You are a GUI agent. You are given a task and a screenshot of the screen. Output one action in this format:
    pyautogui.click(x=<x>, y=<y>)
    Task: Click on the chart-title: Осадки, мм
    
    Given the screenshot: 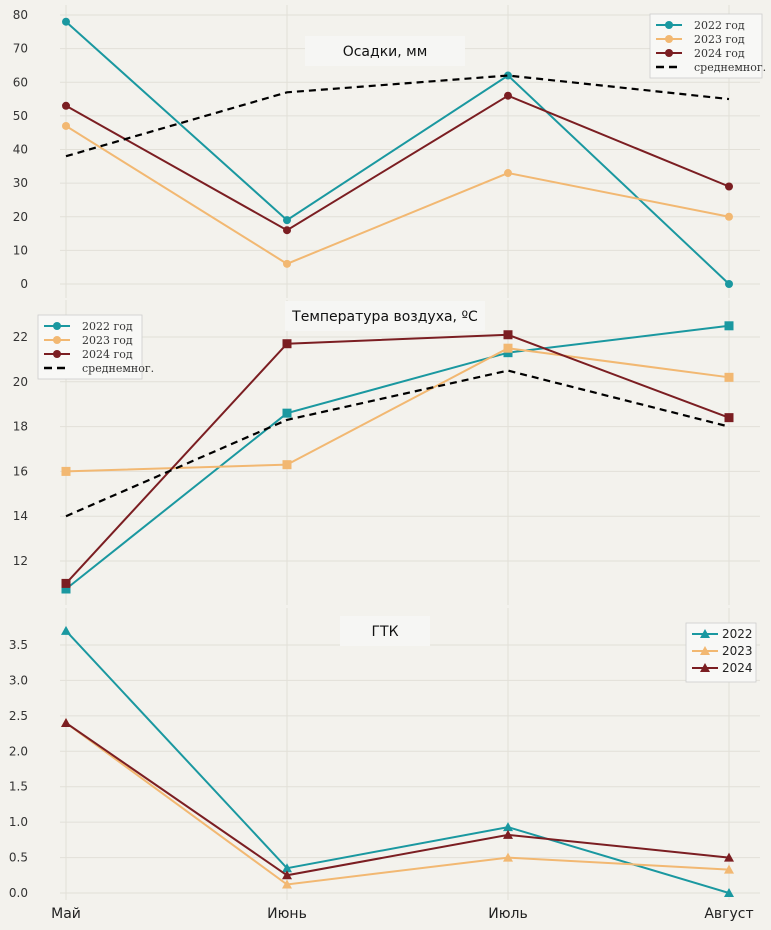 What is the action you would take?
    pyautogui.click(x=385, y=52)
    